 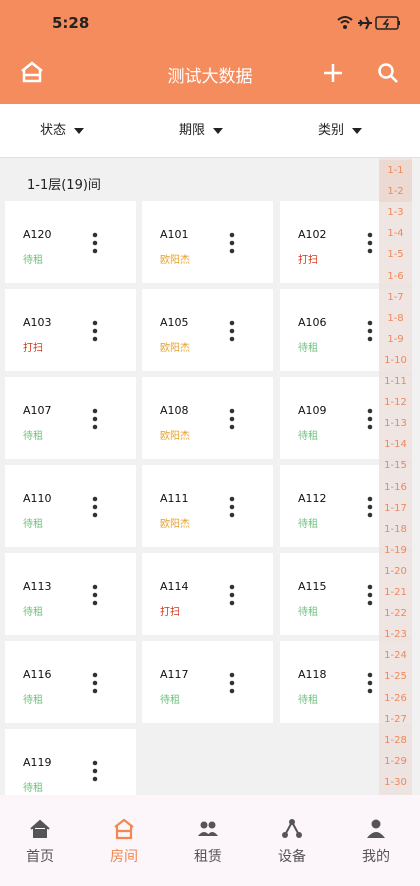 What do you see at coordinates (395, 234) in the screenshot?
I see `floor-index-item: 1-4` at bounding box center [395, 234].